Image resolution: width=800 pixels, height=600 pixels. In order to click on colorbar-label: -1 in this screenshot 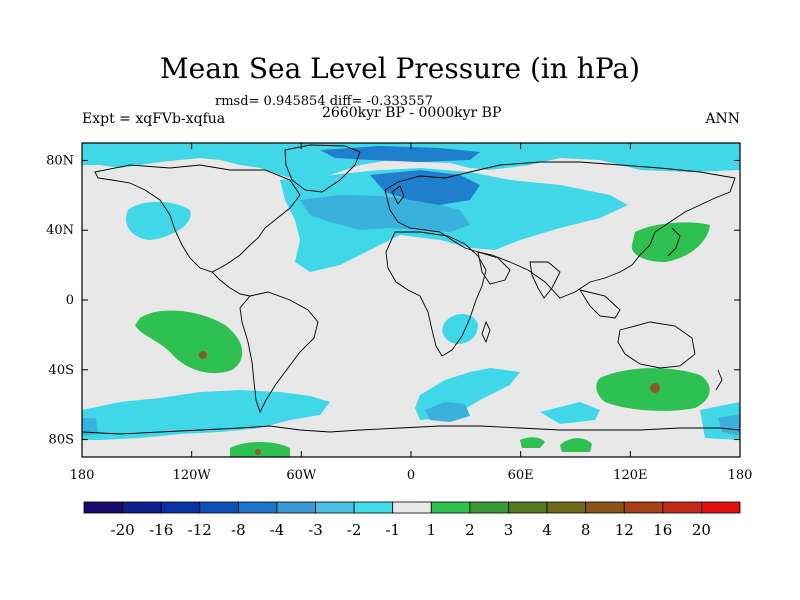, I will do `click(392, 530)`.